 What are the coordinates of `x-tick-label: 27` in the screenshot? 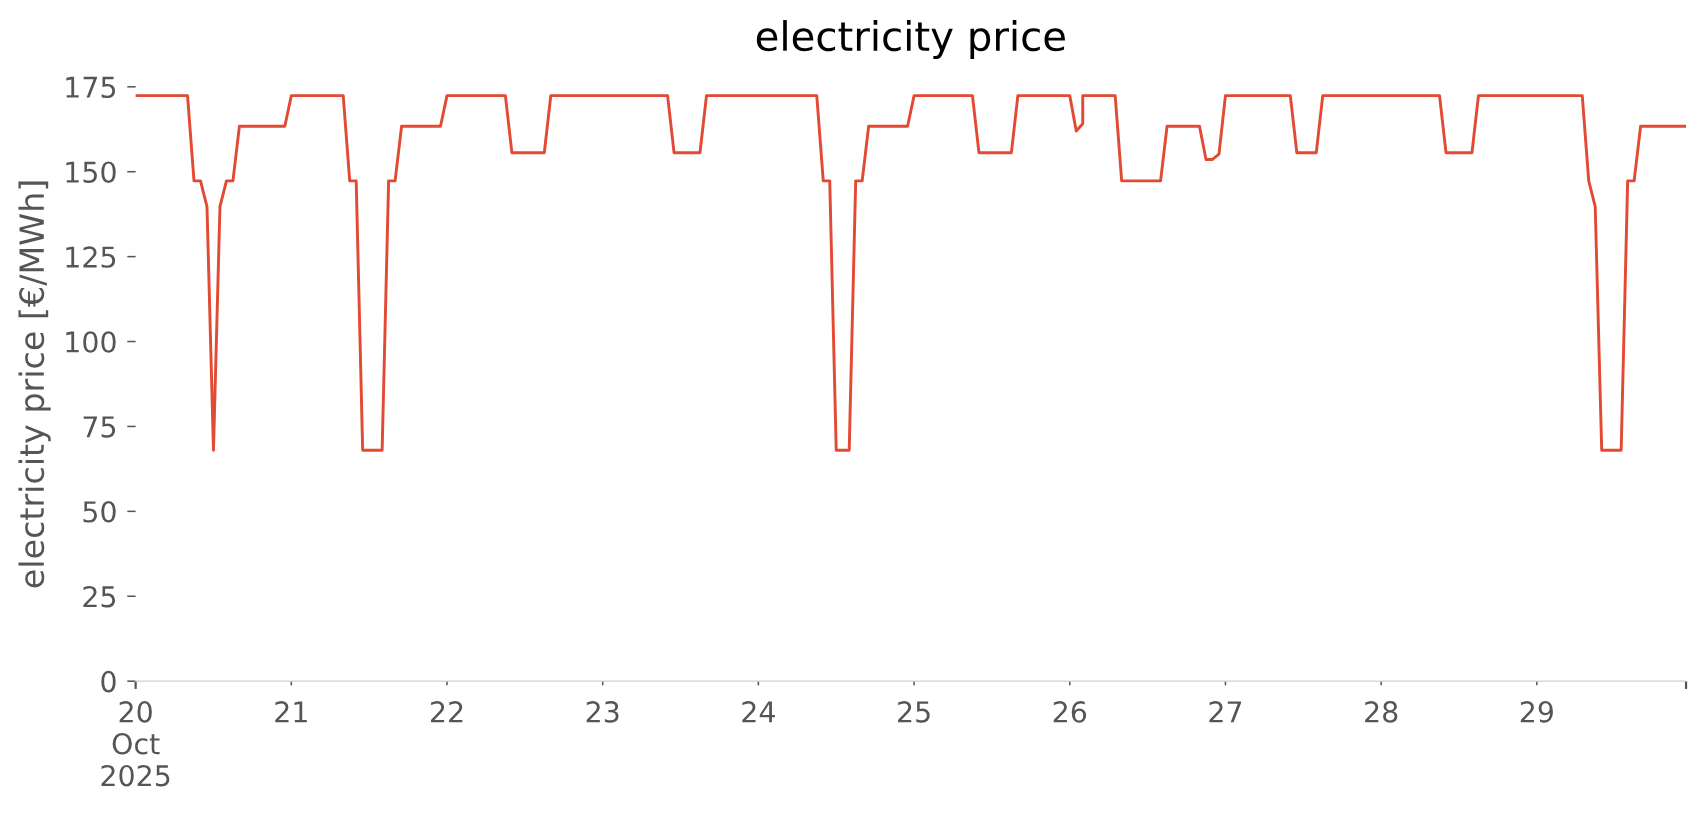 It's located at (1225, 712).